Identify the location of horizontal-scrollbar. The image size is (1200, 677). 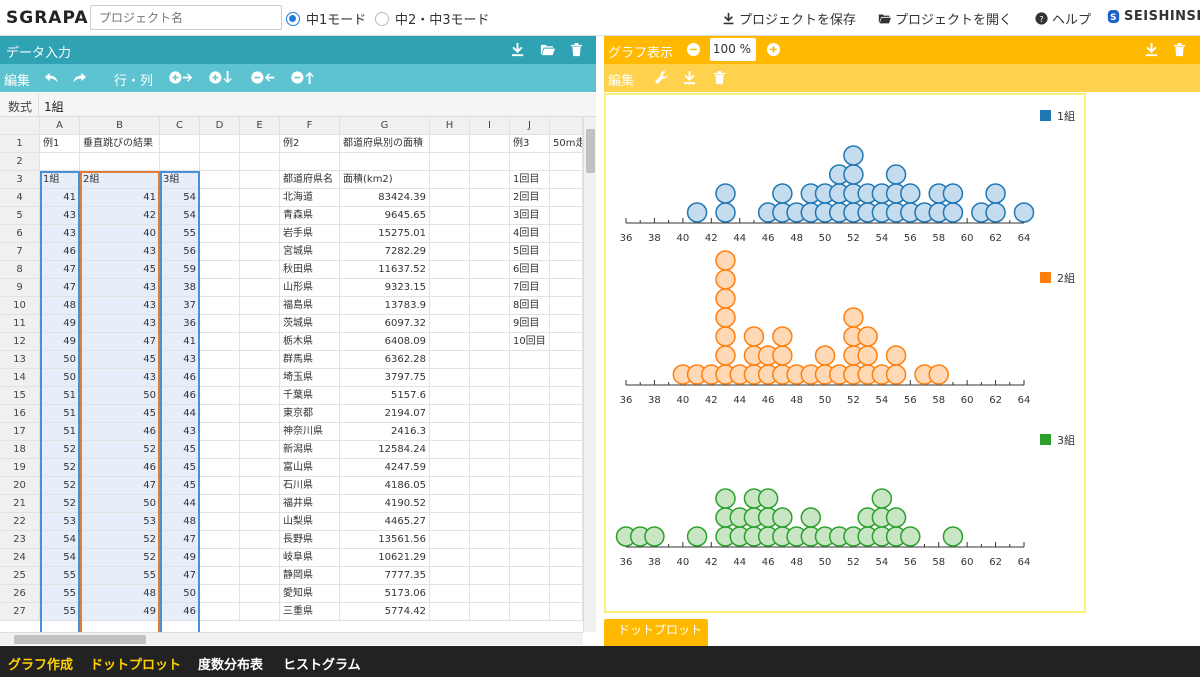
(291, 638).